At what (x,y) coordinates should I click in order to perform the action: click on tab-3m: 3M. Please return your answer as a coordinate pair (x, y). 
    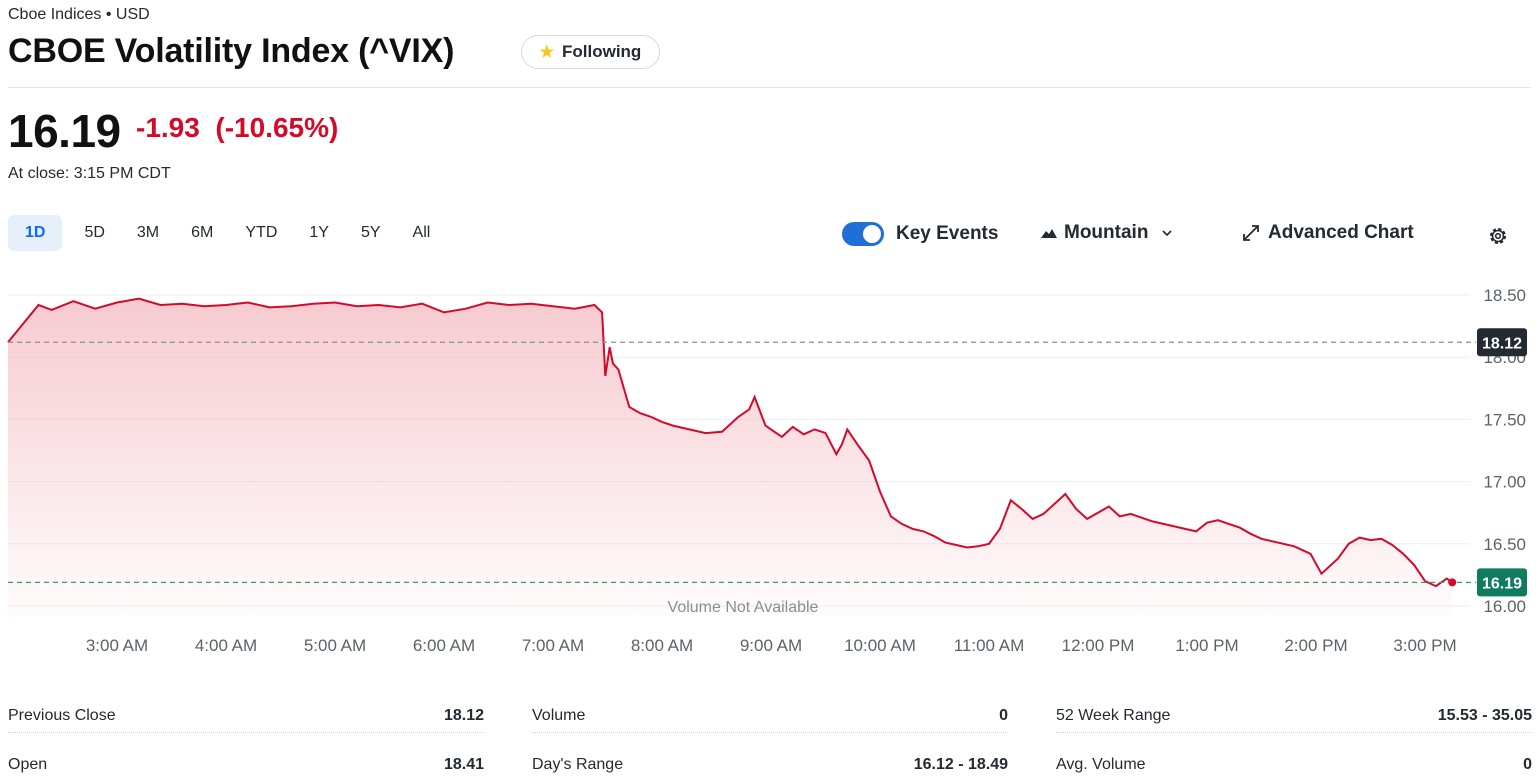
    Looking at the image, I should click on (148, 232).